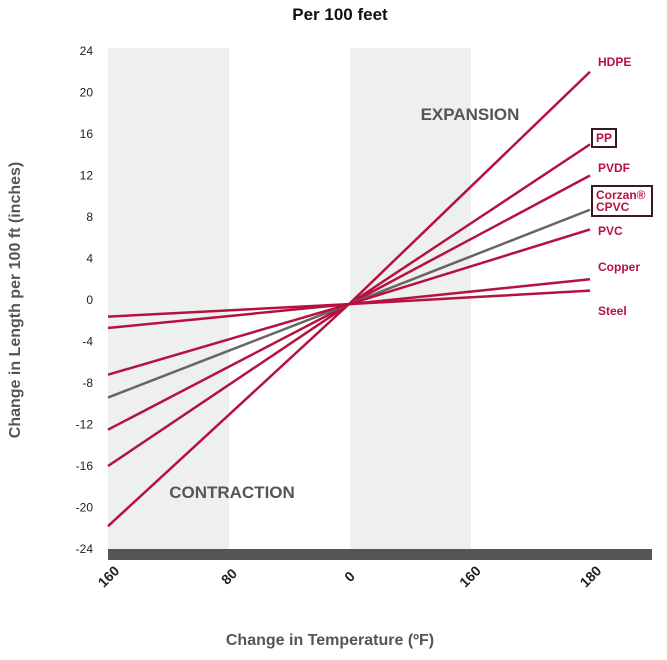 Image resolution: width=667 pixels, height=660 pixels. What do you see at coordinates (87, 134) in the screenshot?
I see `y-tick-label: 16` at bounding box center [87, 134].